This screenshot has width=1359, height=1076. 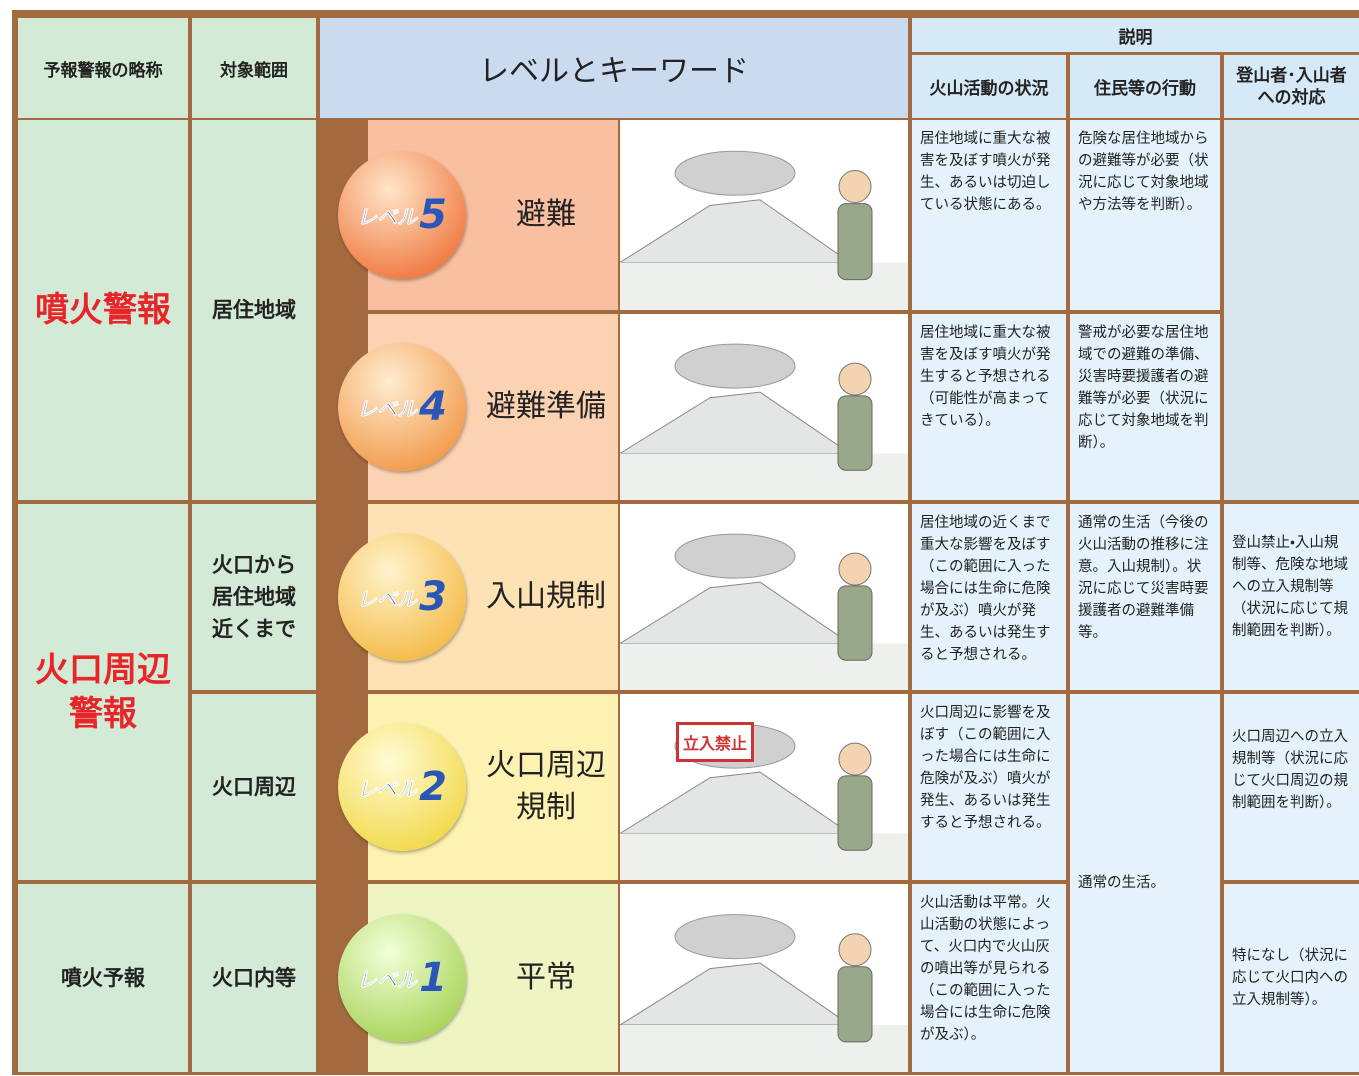 I want to click on sign: 立入禁止, so click(x=715, y=742).